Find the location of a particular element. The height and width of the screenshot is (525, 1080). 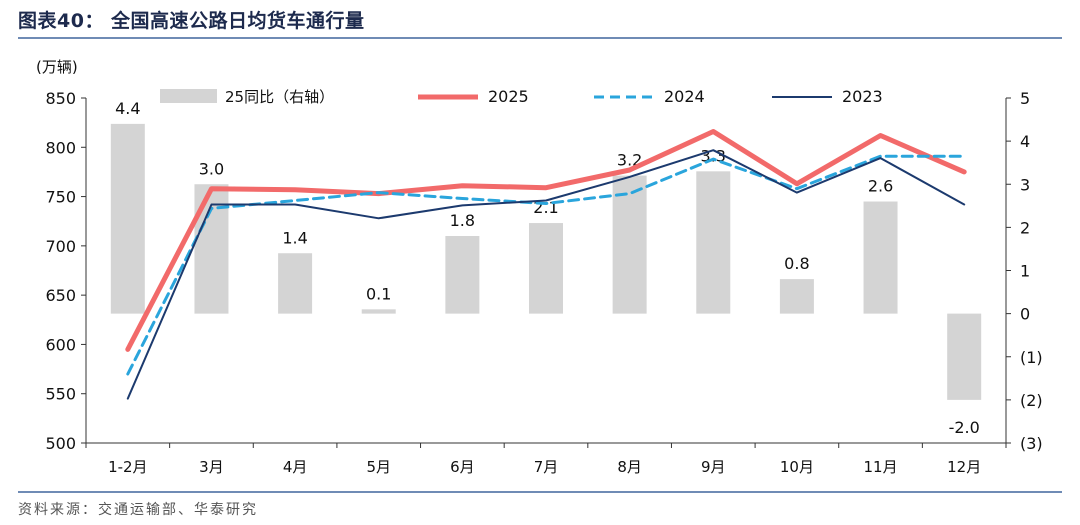

right-tick-label: 0 is located at coordinates (1025, 314).